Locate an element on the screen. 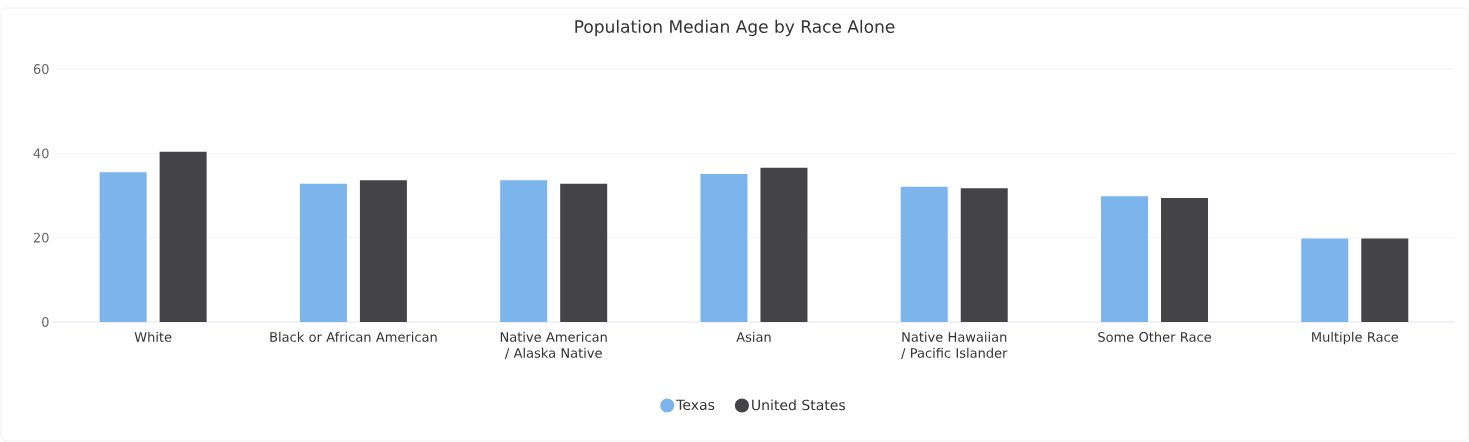 The width and height of the screenshot is (1469, 442). x-tick-label: Some Other Race is located at coordinates (1154, 336).